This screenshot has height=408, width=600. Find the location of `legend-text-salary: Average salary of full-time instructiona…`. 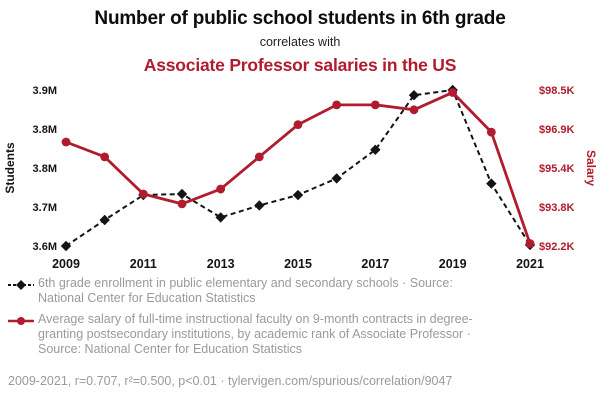

legend-text-salary: Average salary of full-time instructiona… is located at coordinates (255, 334).